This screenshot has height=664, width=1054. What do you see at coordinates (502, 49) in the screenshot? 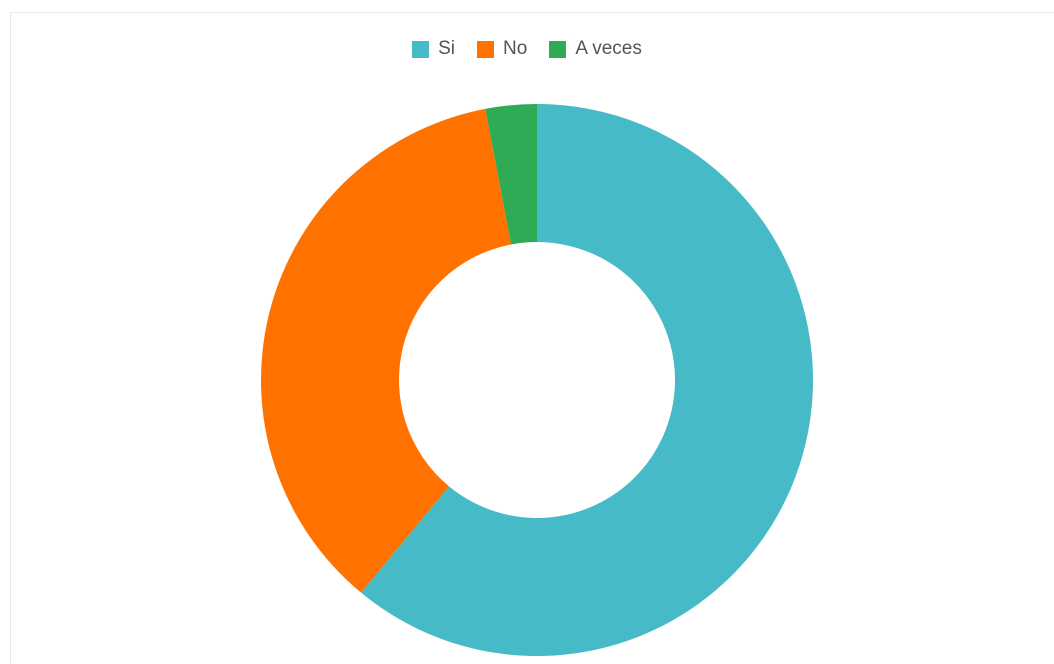
I see `legend-item-no: No` at bounding box center [502, 49].